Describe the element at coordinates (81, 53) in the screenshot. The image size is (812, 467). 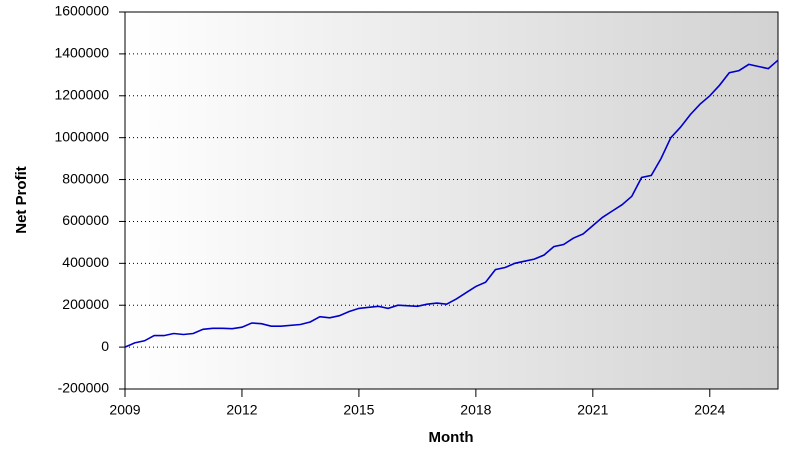
I see `y-tick-label: 1400000` at that location.